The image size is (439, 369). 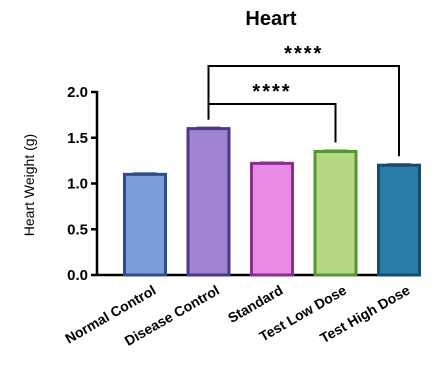 I want to click on significance-brackets: **** ****, so click(x=303, y=100).